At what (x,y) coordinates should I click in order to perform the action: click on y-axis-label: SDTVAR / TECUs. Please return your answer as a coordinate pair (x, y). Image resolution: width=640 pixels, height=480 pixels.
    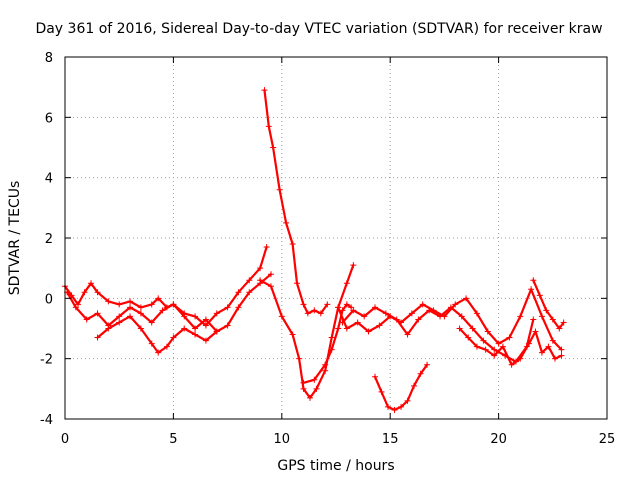
    Looking at the image, I should click on (15, 238).